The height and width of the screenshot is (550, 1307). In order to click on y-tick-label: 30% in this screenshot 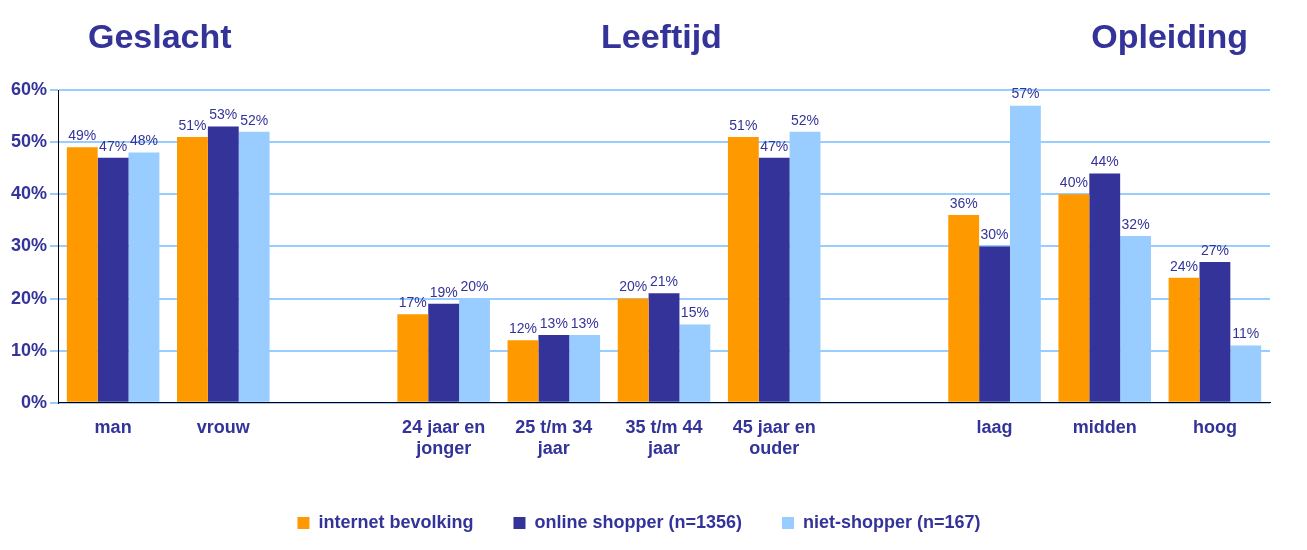, I will do `click(29, 245)`.